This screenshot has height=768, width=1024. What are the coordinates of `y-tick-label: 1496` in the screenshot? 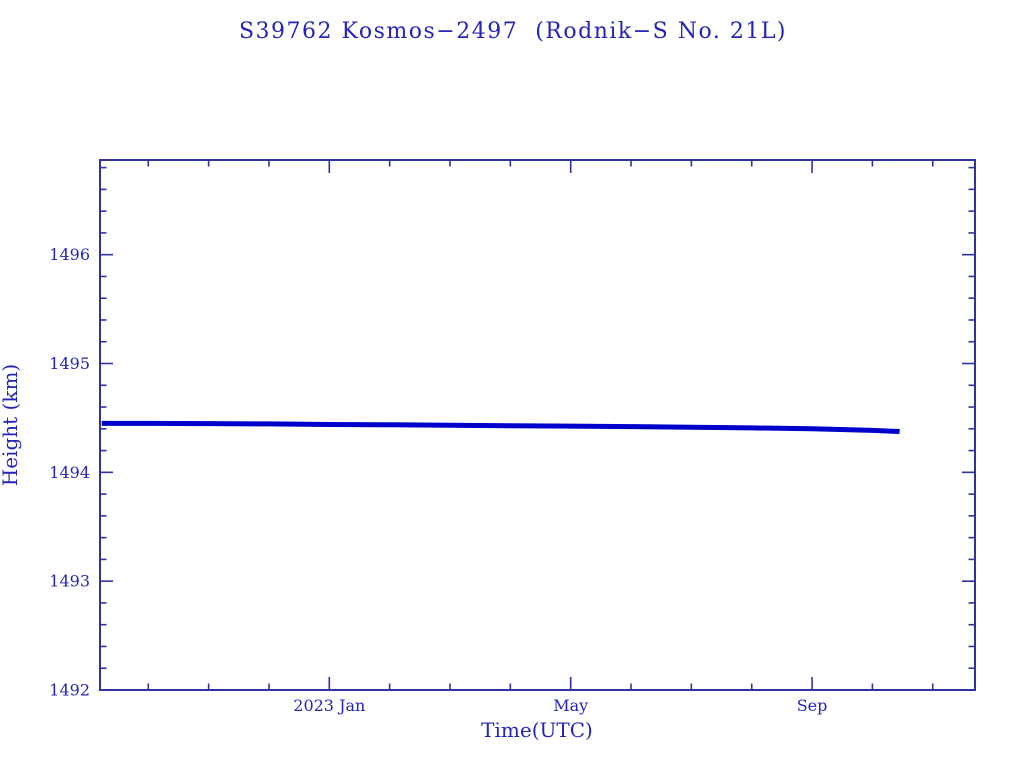 It's located at (69, 254).